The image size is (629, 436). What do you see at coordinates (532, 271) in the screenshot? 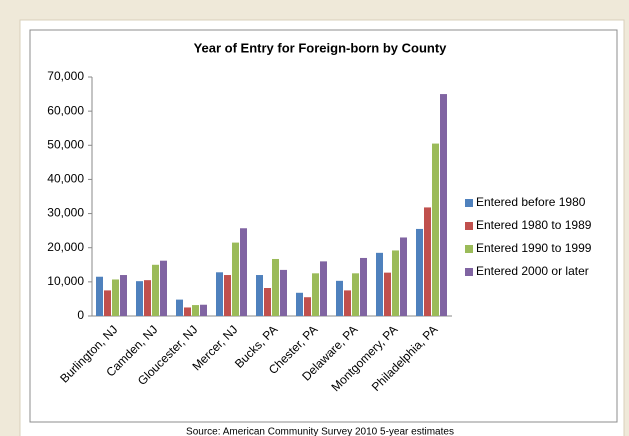
I see `legend-label: Entered 2000 or later` at bounding box center [532, 271].